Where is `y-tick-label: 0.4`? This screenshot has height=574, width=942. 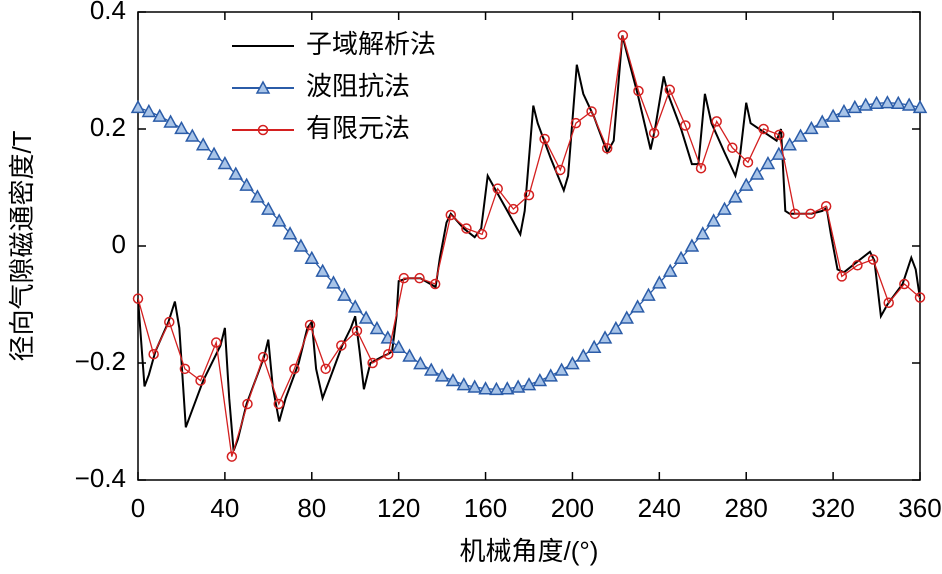
y-tick-label: 0.4 is located at coordinates (108, 12).